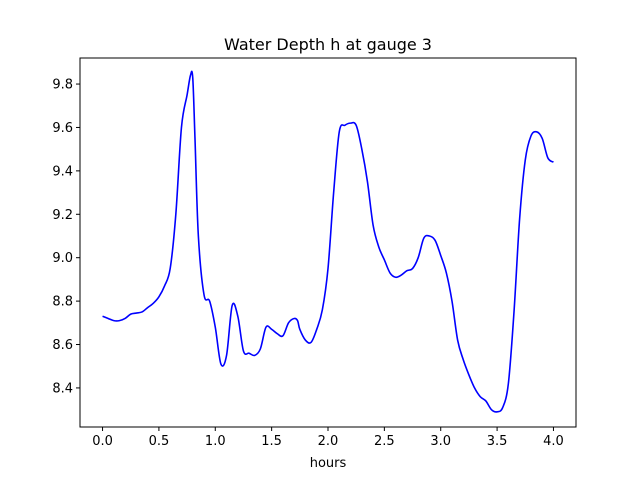 This screenshot has width=640, height=480. Describe the element at coordinates (62, 128) in the screenshot. I see `y-tick-label: 9.6` at that location.